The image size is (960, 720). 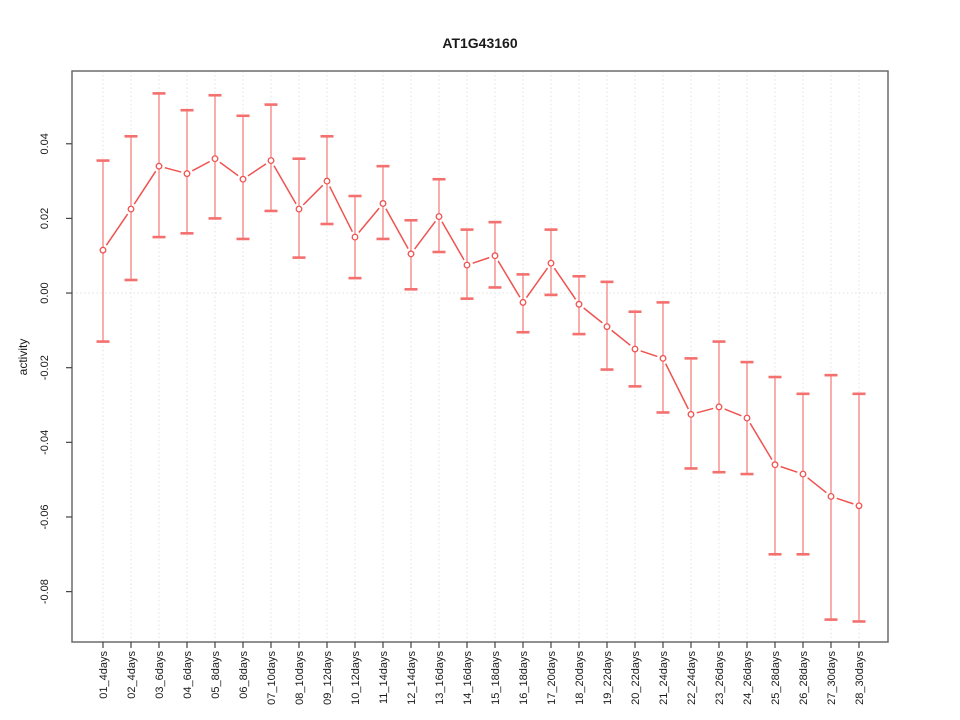 What do you see at coordinates (692, 678) in the screenshot?
I see `x-tick-label: 22_24days` at bounding box center [692, 678].